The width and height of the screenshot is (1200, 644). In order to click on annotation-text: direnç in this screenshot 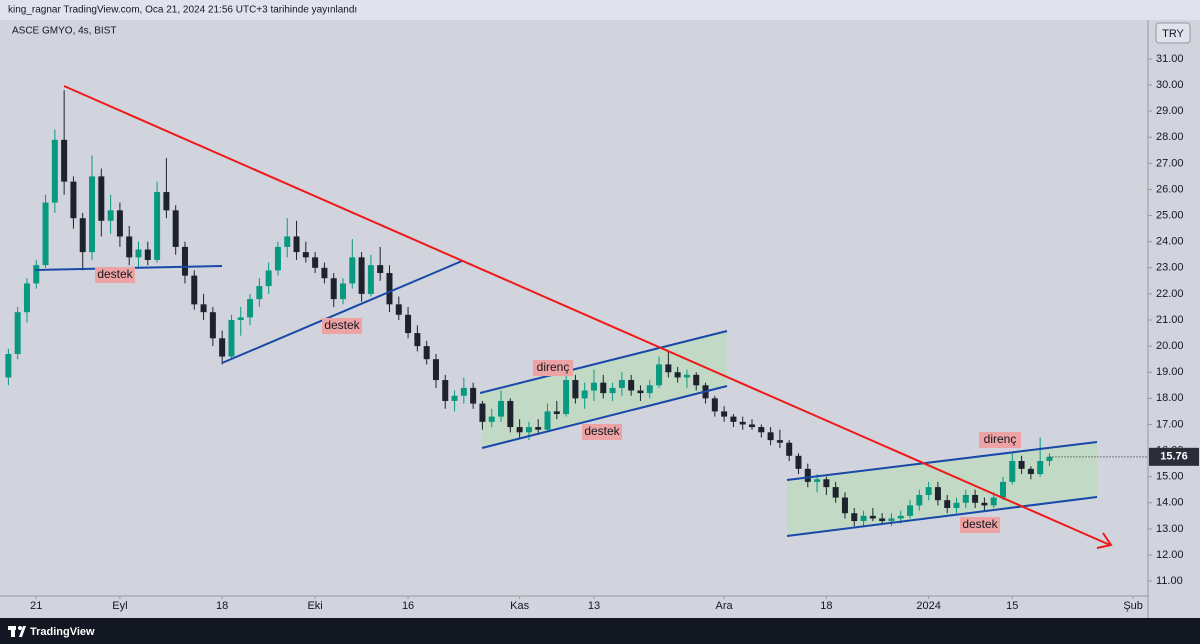, I will do `click(1000, 439)`.